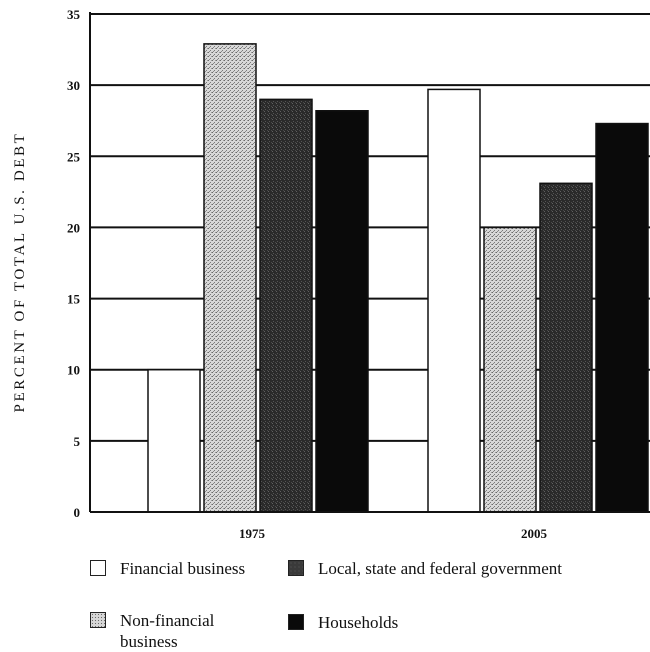  What do you see at coordinates (74, 299) in the screenshot?
I see `y-tick-label: 15` at bounding box center [74, 299].